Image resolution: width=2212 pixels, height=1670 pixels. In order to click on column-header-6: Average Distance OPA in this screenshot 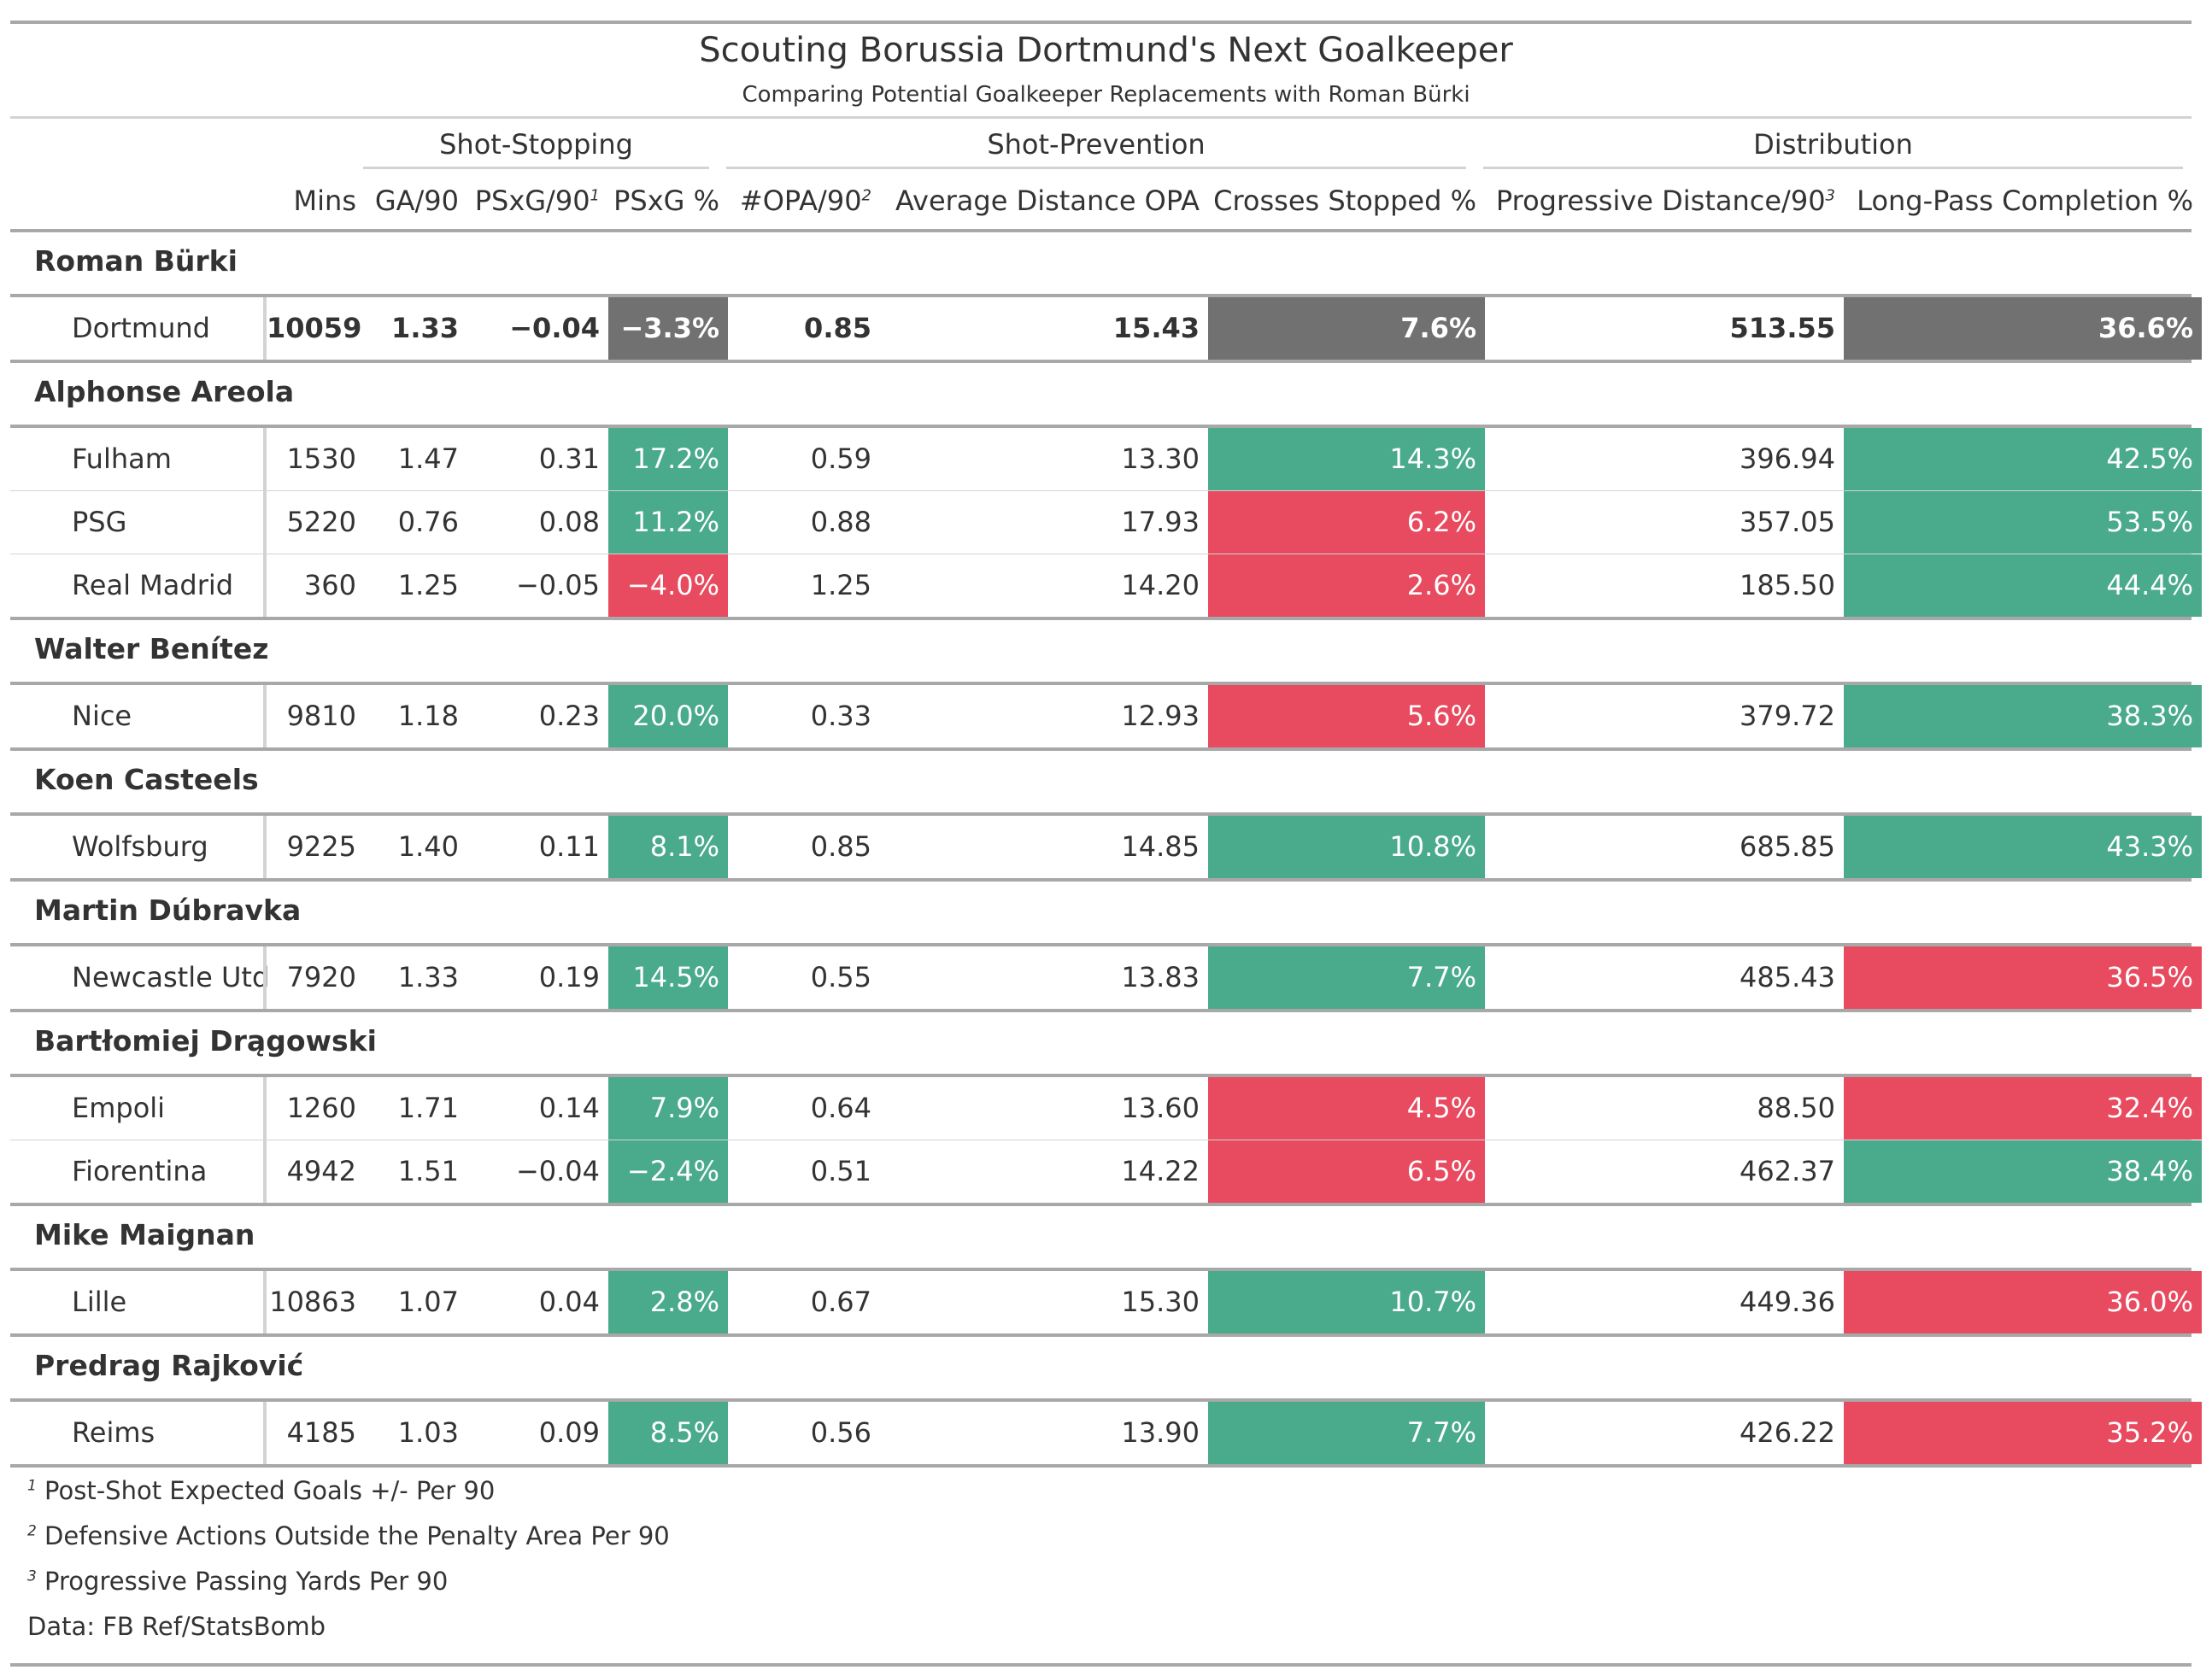, I will do `click(1047, 201)`.